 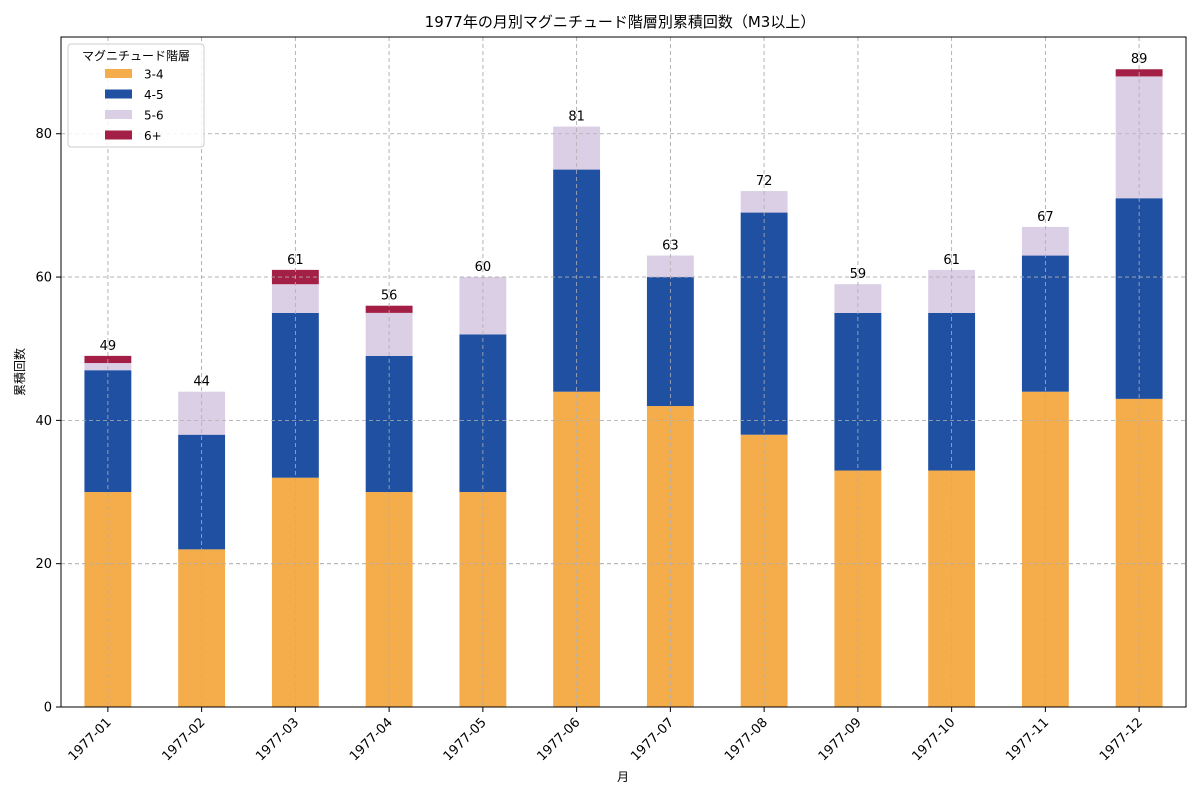 I want to click on y-axis-label: 累積回数, so click(x=19, y=372).